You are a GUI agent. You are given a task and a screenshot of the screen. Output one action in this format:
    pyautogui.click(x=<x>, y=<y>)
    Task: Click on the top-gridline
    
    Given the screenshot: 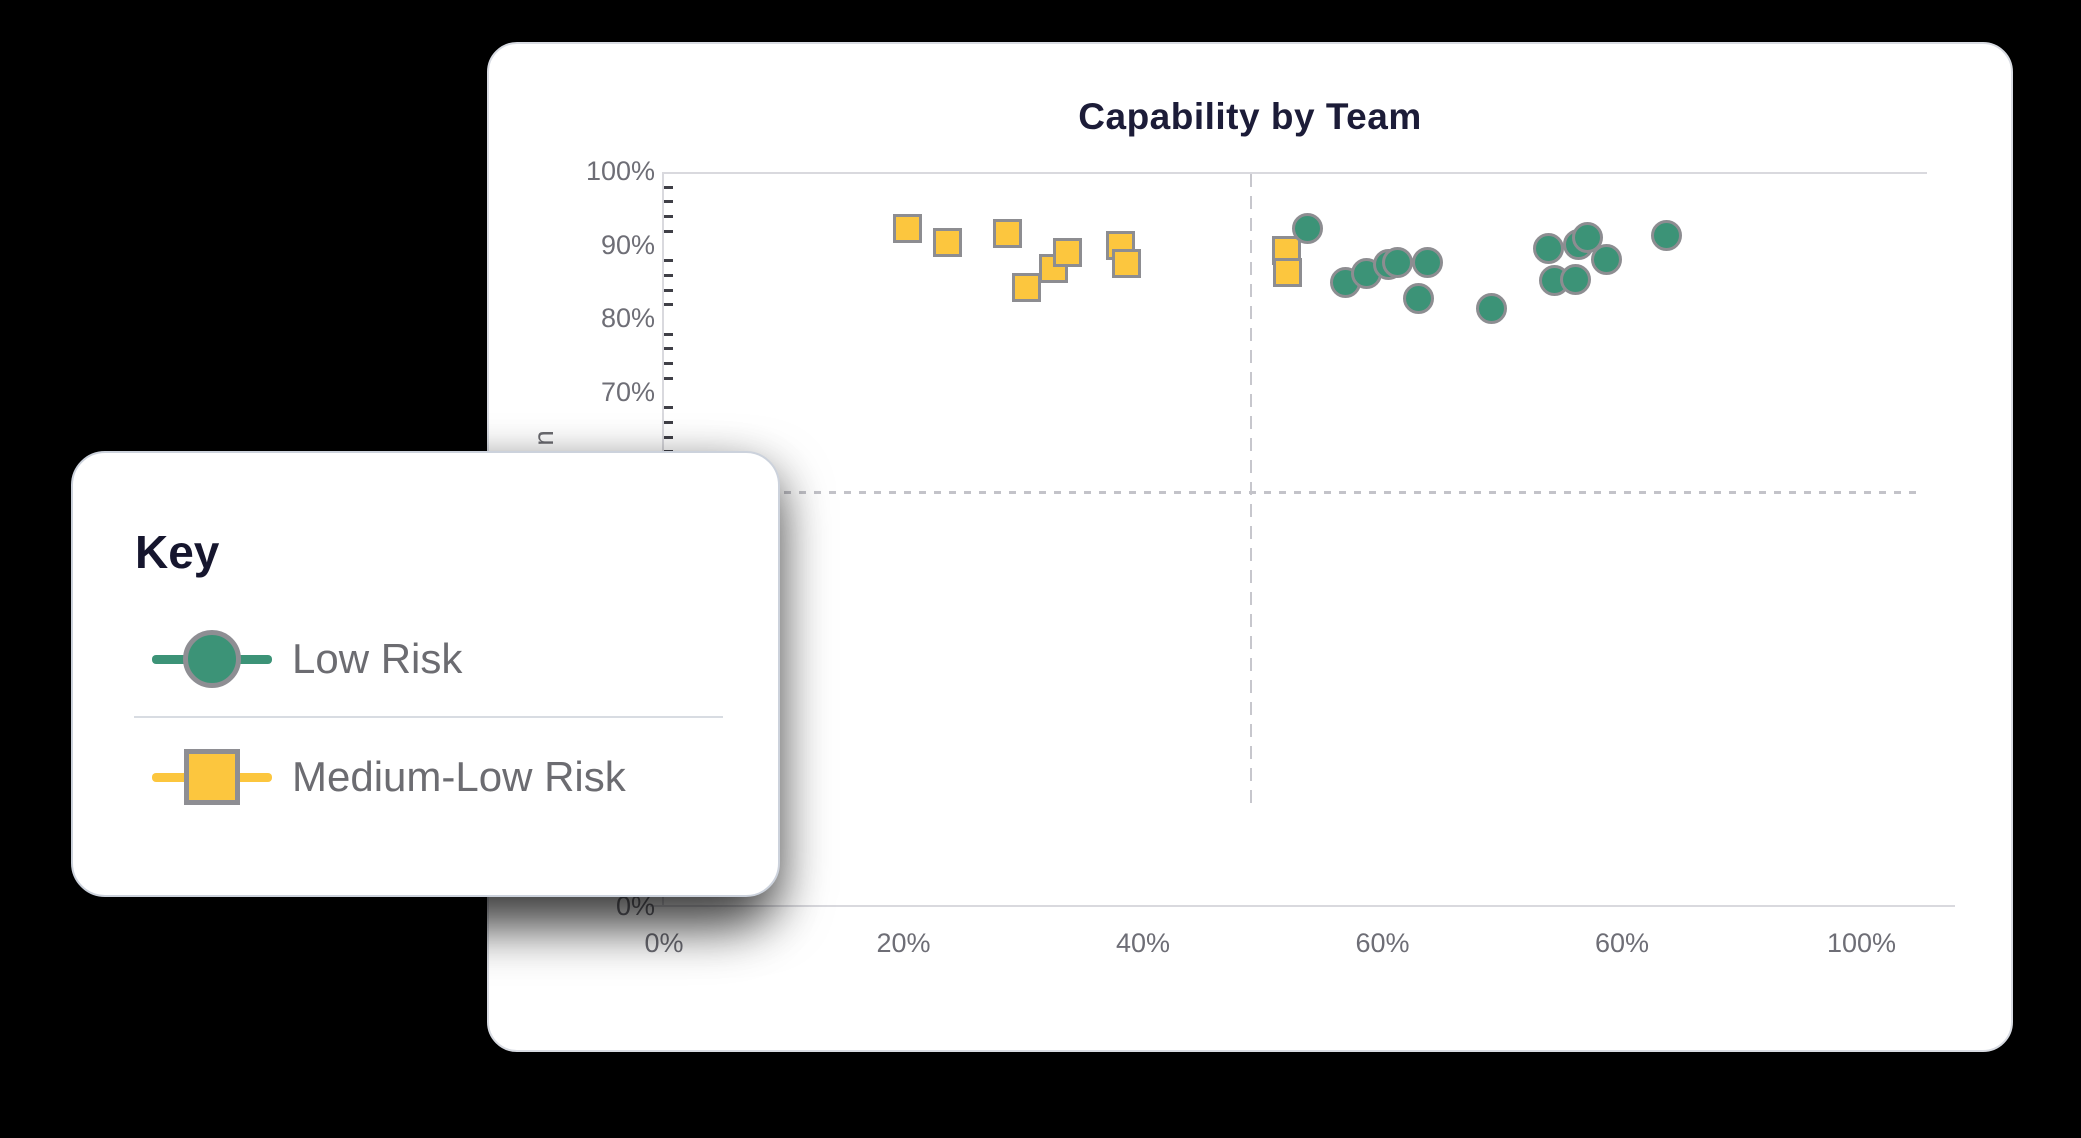 What is the action you would take?
    pyautogui.click(x=1294, y=173)
    